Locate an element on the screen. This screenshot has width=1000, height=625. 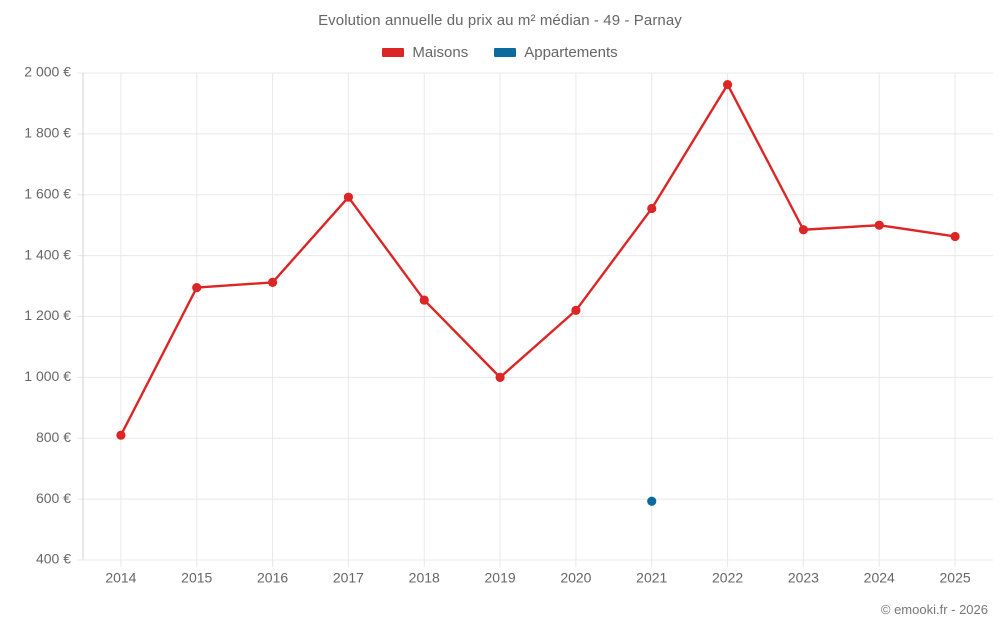
footer-credit: © emooki.fr - 2026 is located at coordinates (934, 609).